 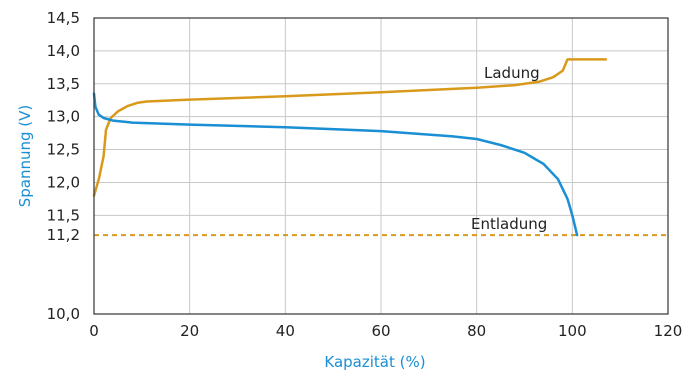 What do you see at coordinates (63, 166) in the screenshot?
I see `y-axis-ticks: 10,0 11,2 11,5 12,0 12,5 13,0 13,5 14,0 14,5` at bounding box center [63, 166].